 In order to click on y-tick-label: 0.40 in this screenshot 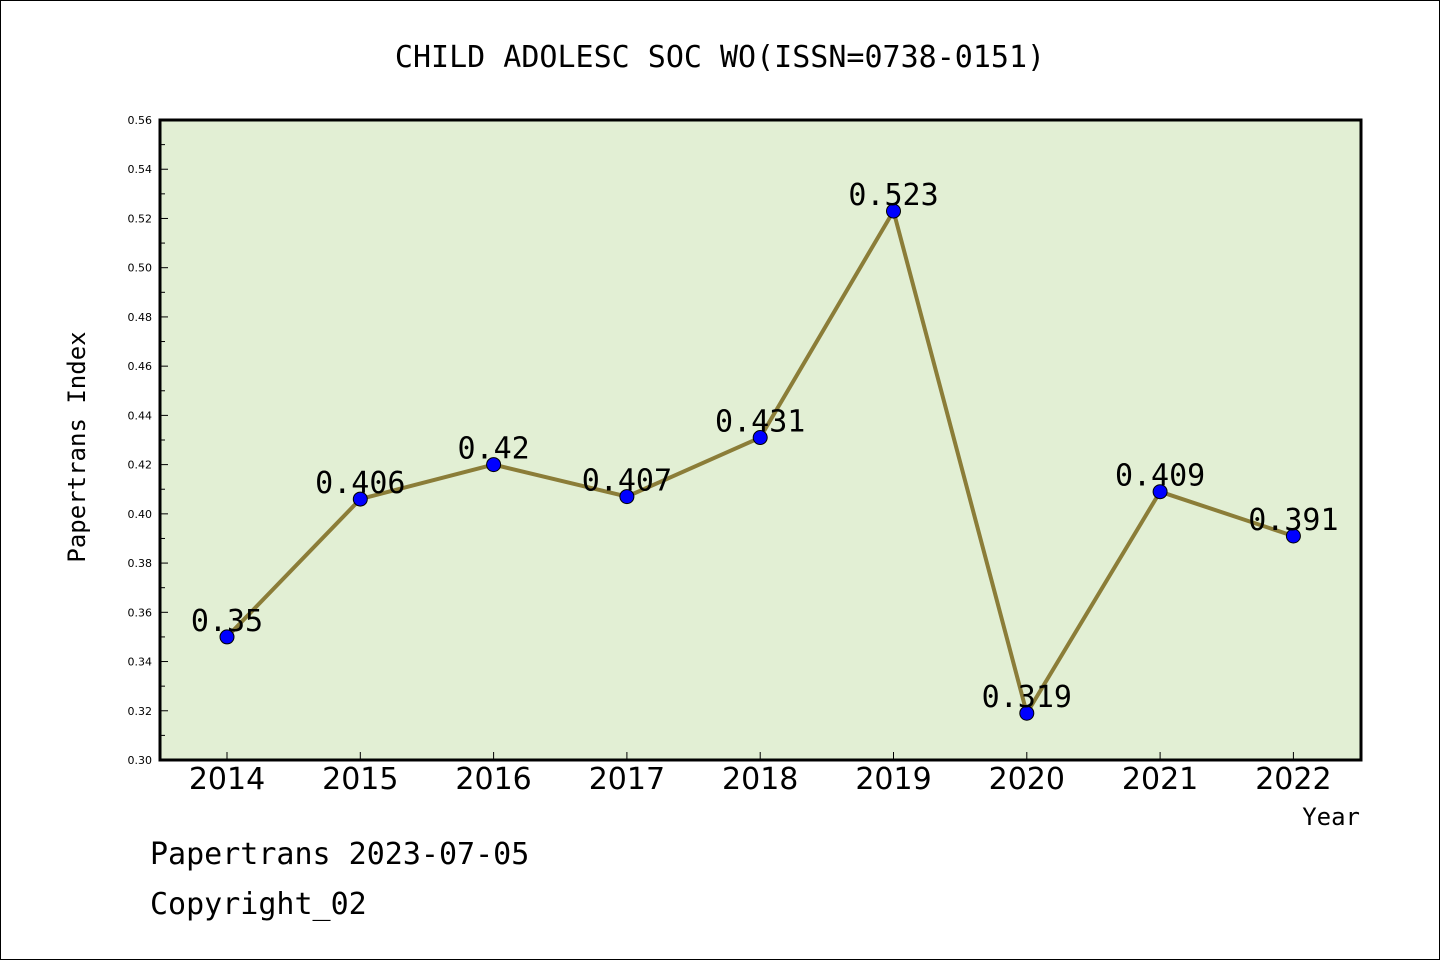, I will do `click(140, 514)`.